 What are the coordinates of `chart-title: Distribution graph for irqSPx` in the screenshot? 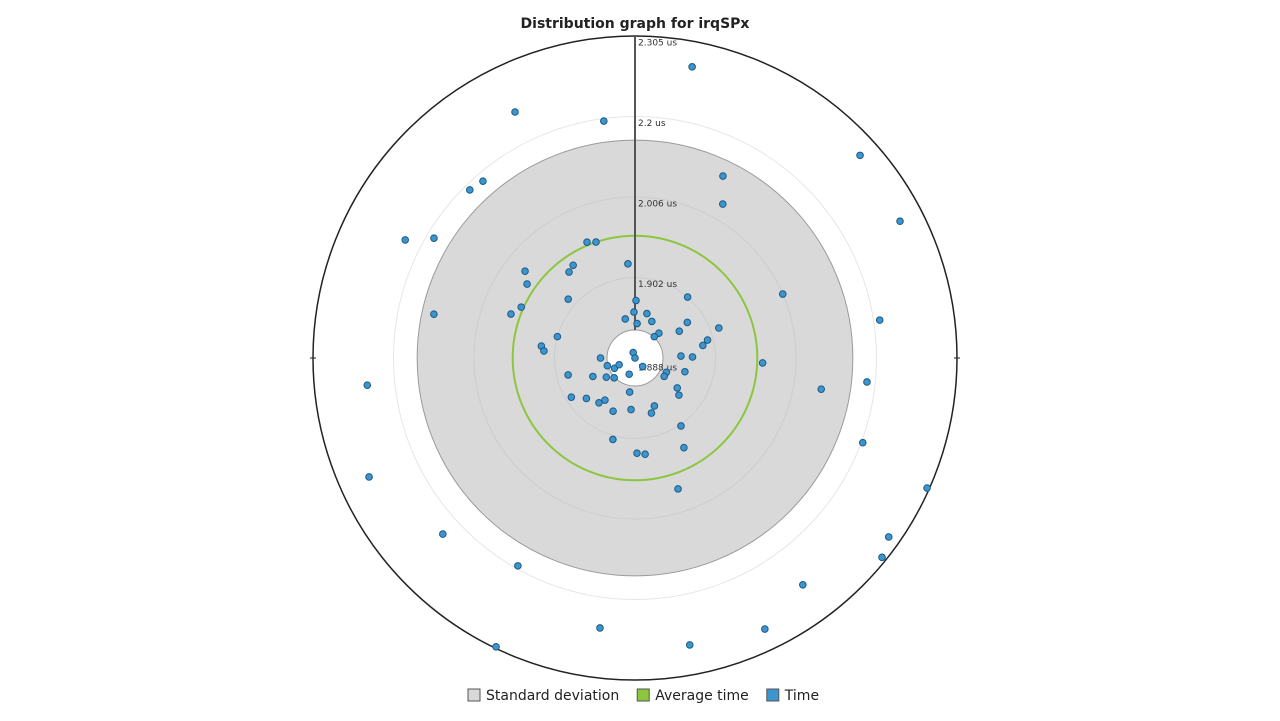 It's located at (635, 24).